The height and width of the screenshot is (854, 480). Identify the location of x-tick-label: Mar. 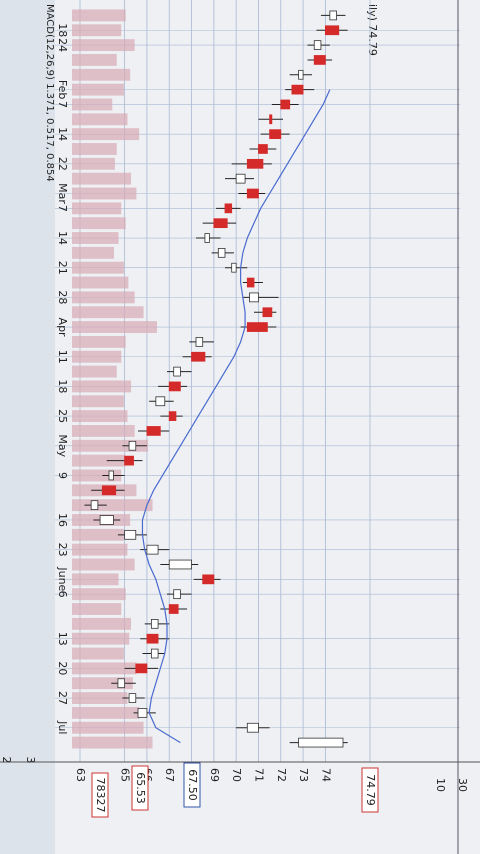
(62, 193).